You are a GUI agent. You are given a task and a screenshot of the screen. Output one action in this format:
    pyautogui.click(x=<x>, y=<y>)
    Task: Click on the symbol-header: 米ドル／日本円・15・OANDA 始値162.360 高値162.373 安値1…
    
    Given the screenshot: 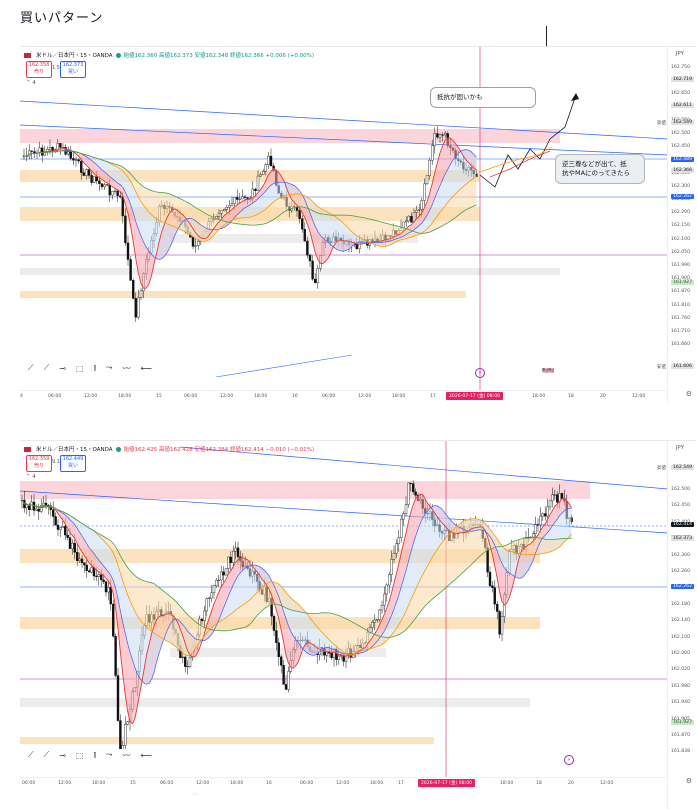 What is the action you would take?
    pyautogui.click(x=169, y=55)
    